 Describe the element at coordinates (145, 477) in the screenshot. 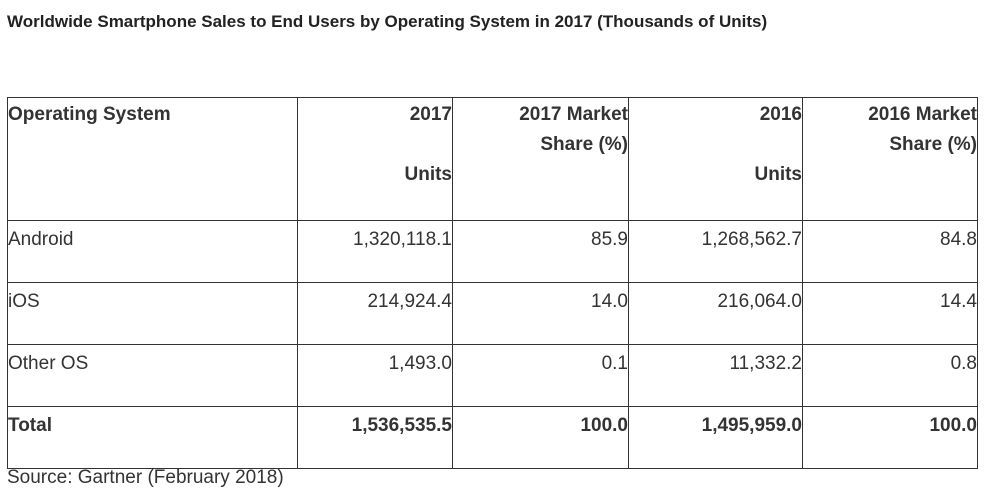

I see `source-note: Source: Gartner (February 2018)` at that location.